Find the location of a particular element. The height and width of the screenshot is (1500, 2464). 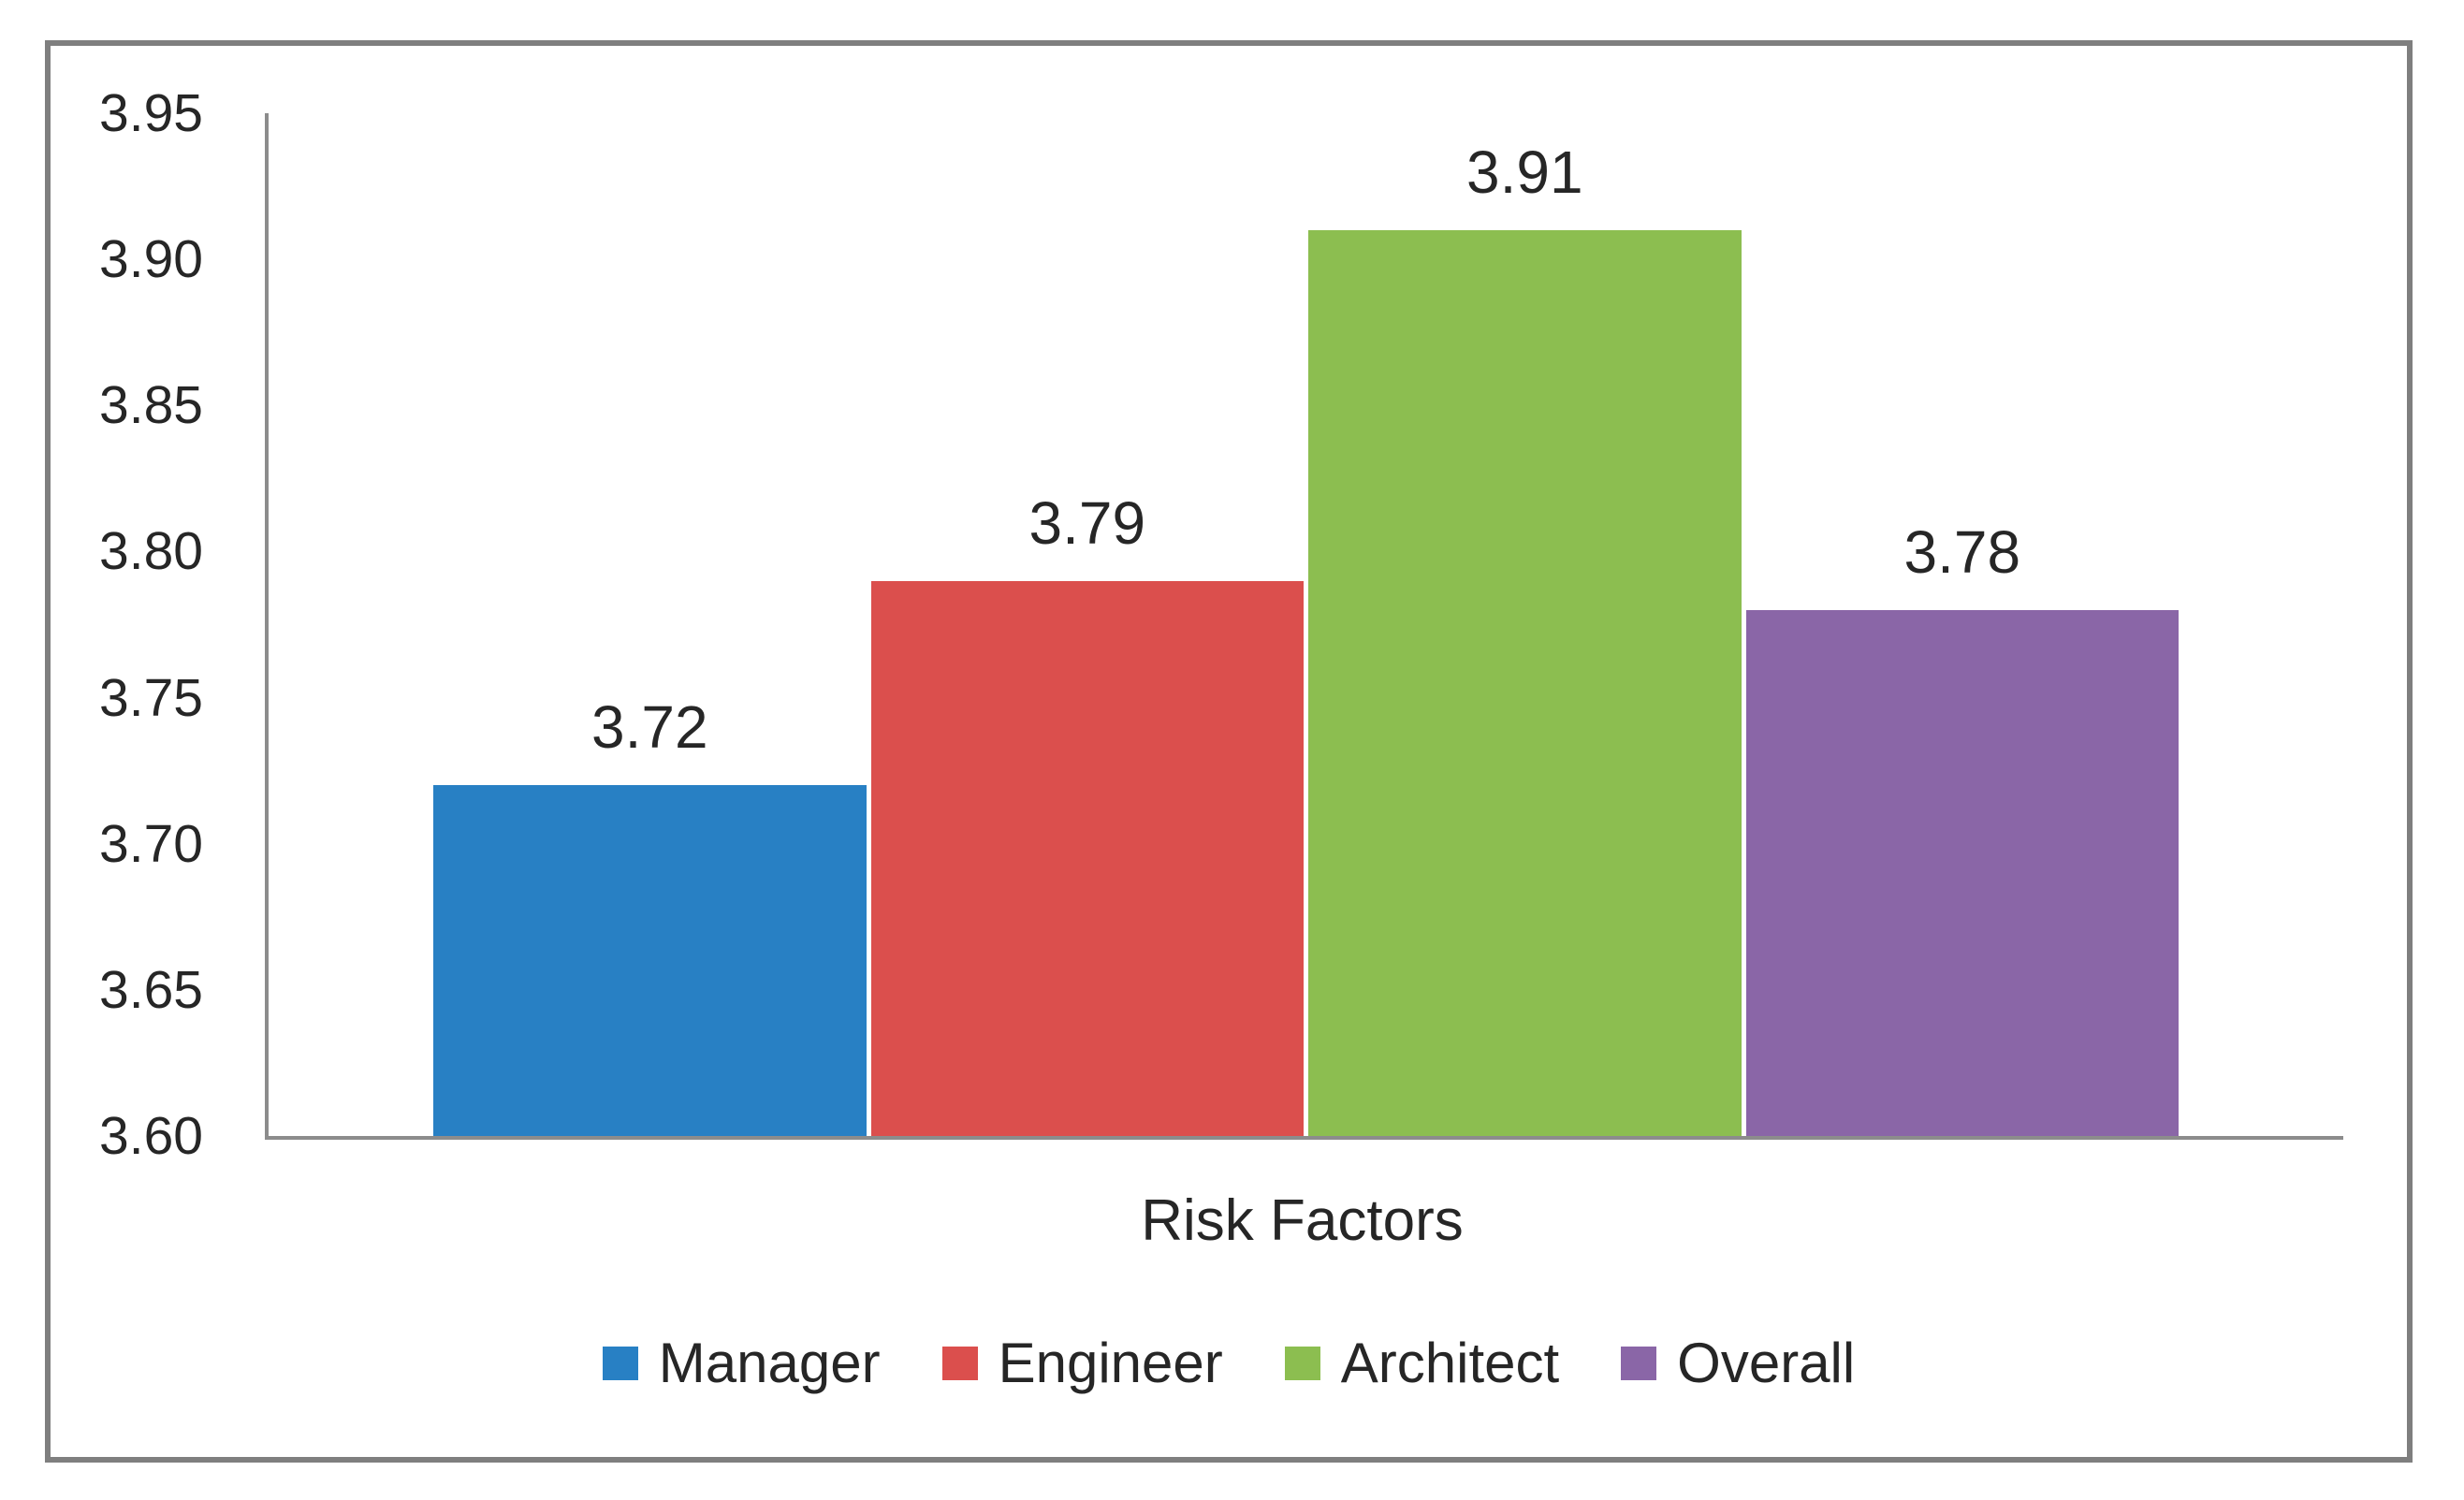

legend-label: Engineer is located at coordinates (1110, 1363).